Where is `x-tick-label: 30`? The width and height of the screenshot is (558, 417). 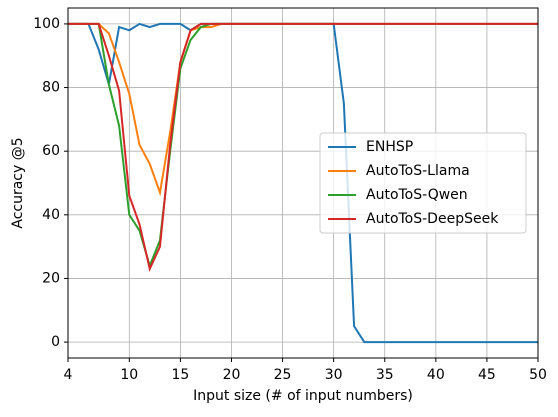 x-tick-label: 30 is located at coordinates (334, 375).